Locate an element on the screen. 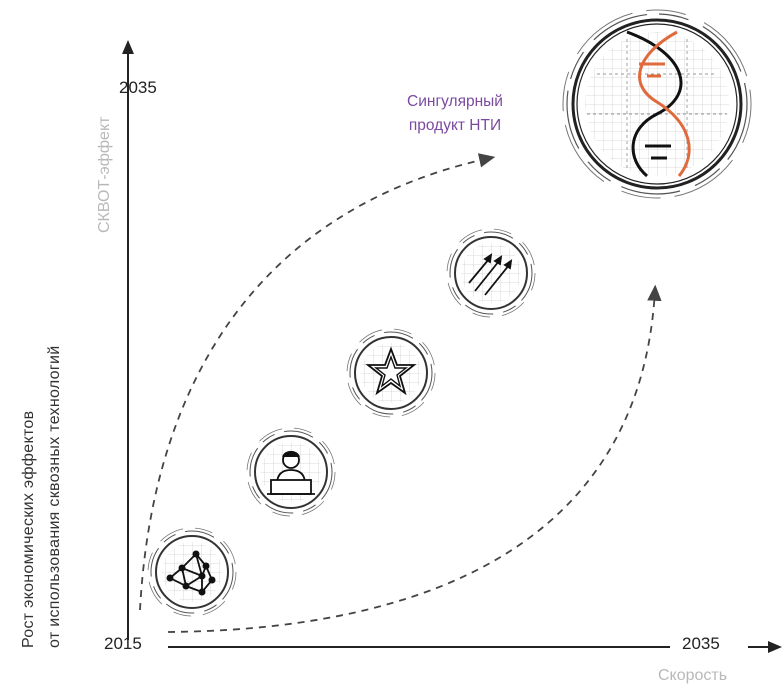  growth-arrows-icon is located at coordinates (491, 273).